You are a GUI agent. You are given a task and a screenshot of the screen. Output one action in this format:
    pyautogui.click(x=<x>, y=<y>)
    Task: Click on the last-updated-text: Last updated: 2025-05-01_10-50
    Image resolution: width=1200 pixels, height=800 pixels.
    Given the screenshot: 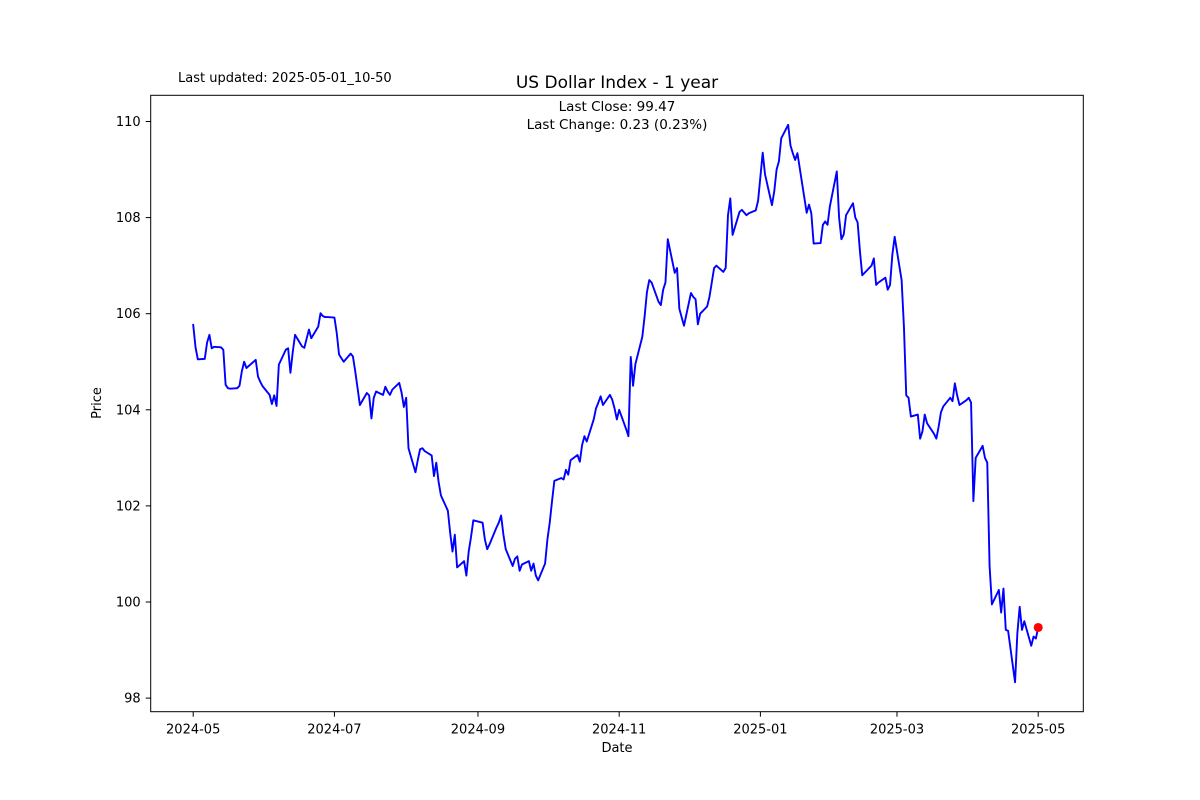 What is the action you would take?
    pyautogui.click(x=285, y=78)
    